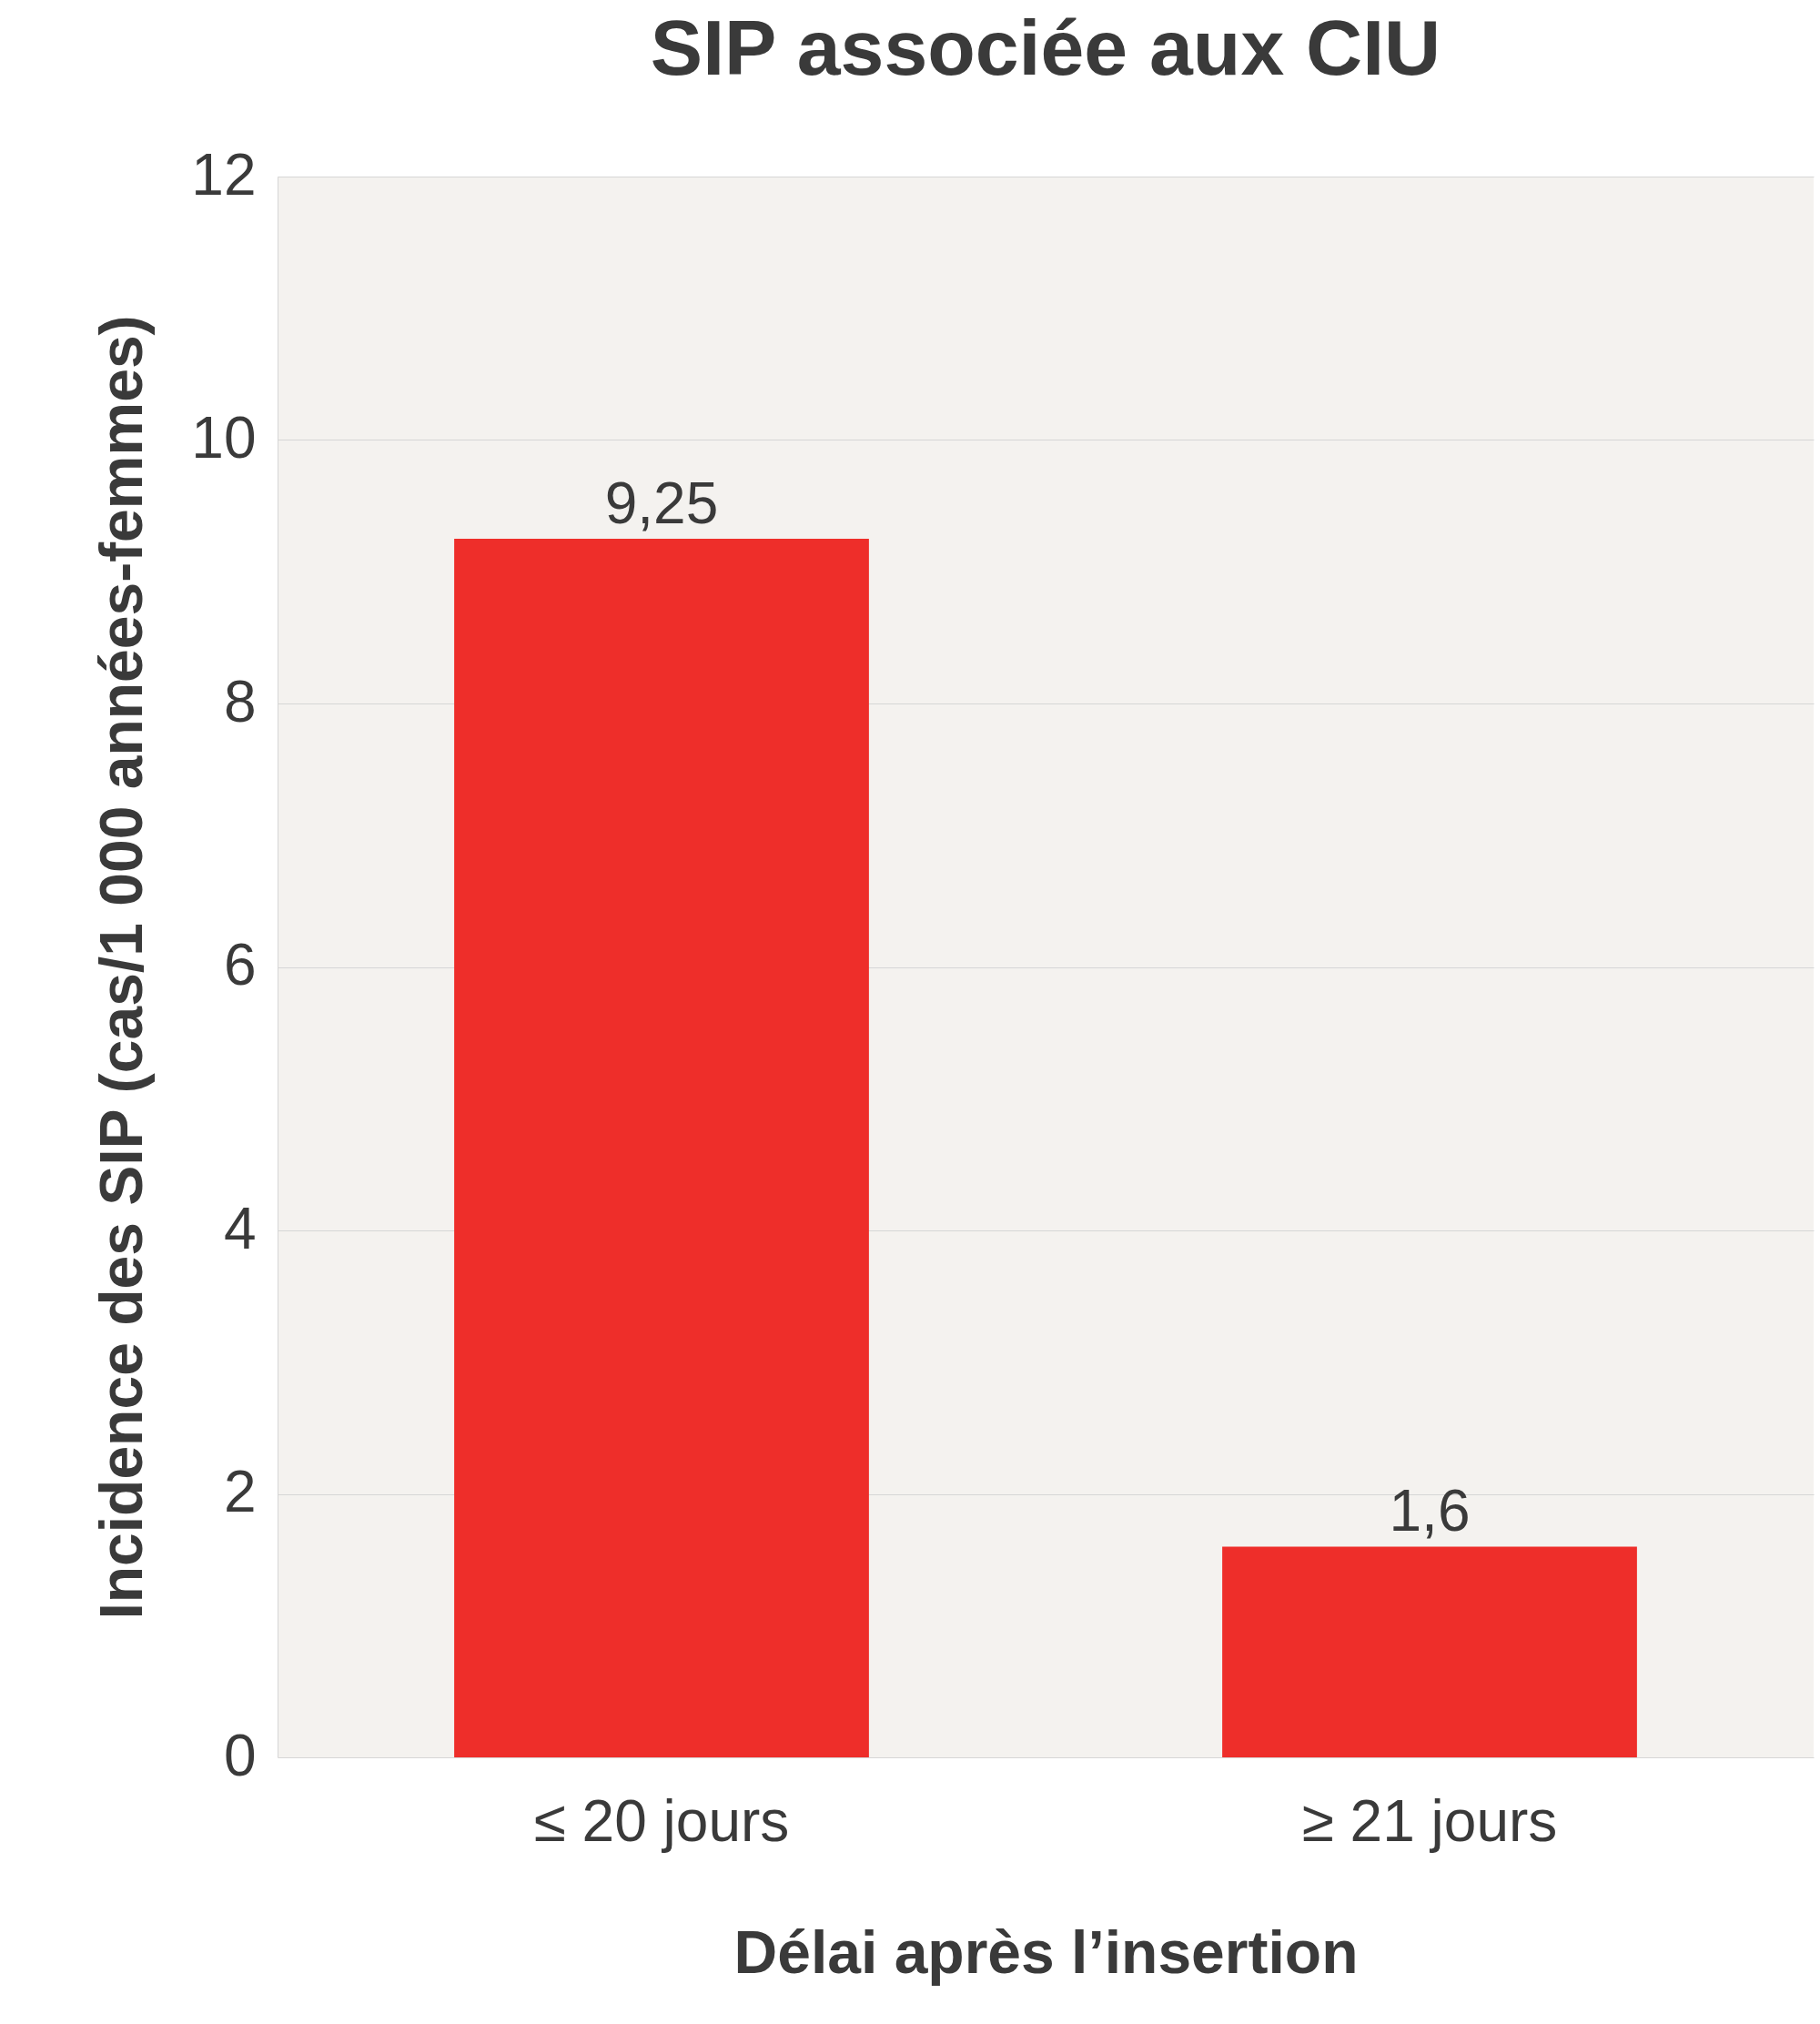  Describe the element at coordinates (224, 438) in the screenshot. I see `y-tick-label: 10` at that location.